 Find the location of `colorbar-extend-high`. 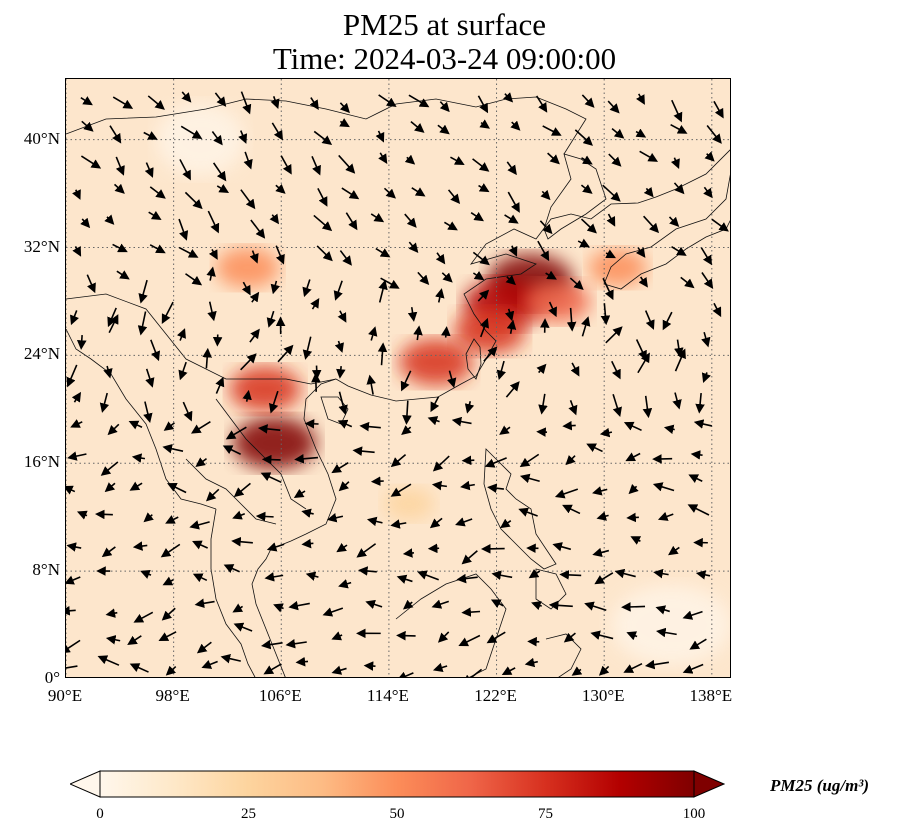

colorbar-extend-high is located at coordinates (709, 784).